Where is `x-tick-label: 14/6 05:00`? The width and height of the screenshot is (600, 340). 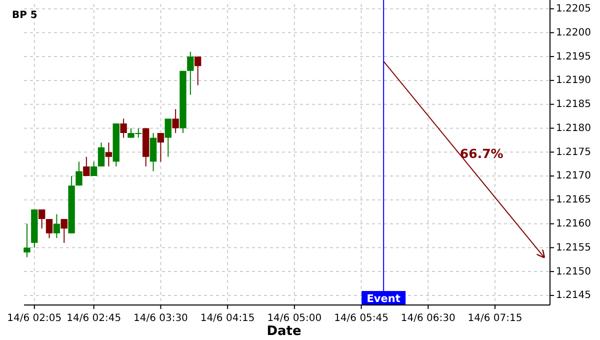
x-tick-label: 14/6 05:00 is located at coordinates (294, 318).